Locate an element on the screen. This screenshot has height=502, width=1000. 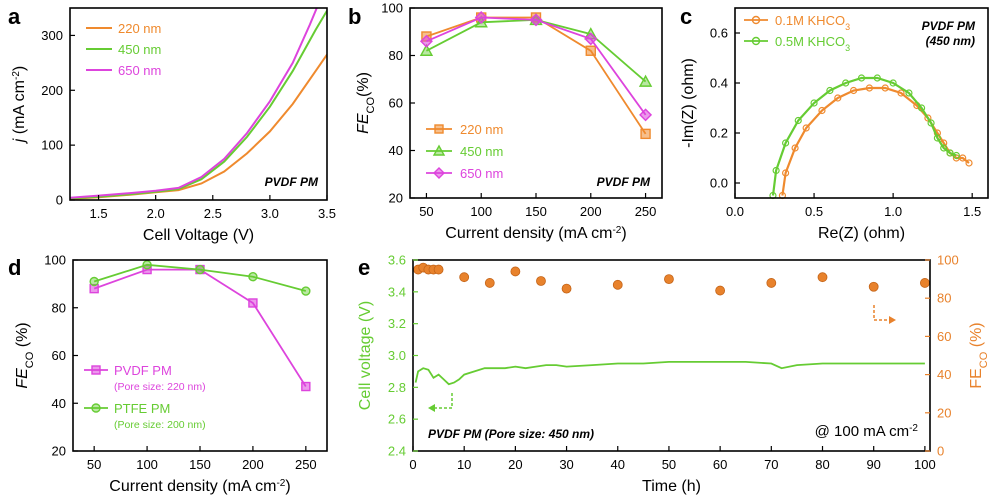
e-ytick-left-label: 3.6 is located at coordinates (397, 260).